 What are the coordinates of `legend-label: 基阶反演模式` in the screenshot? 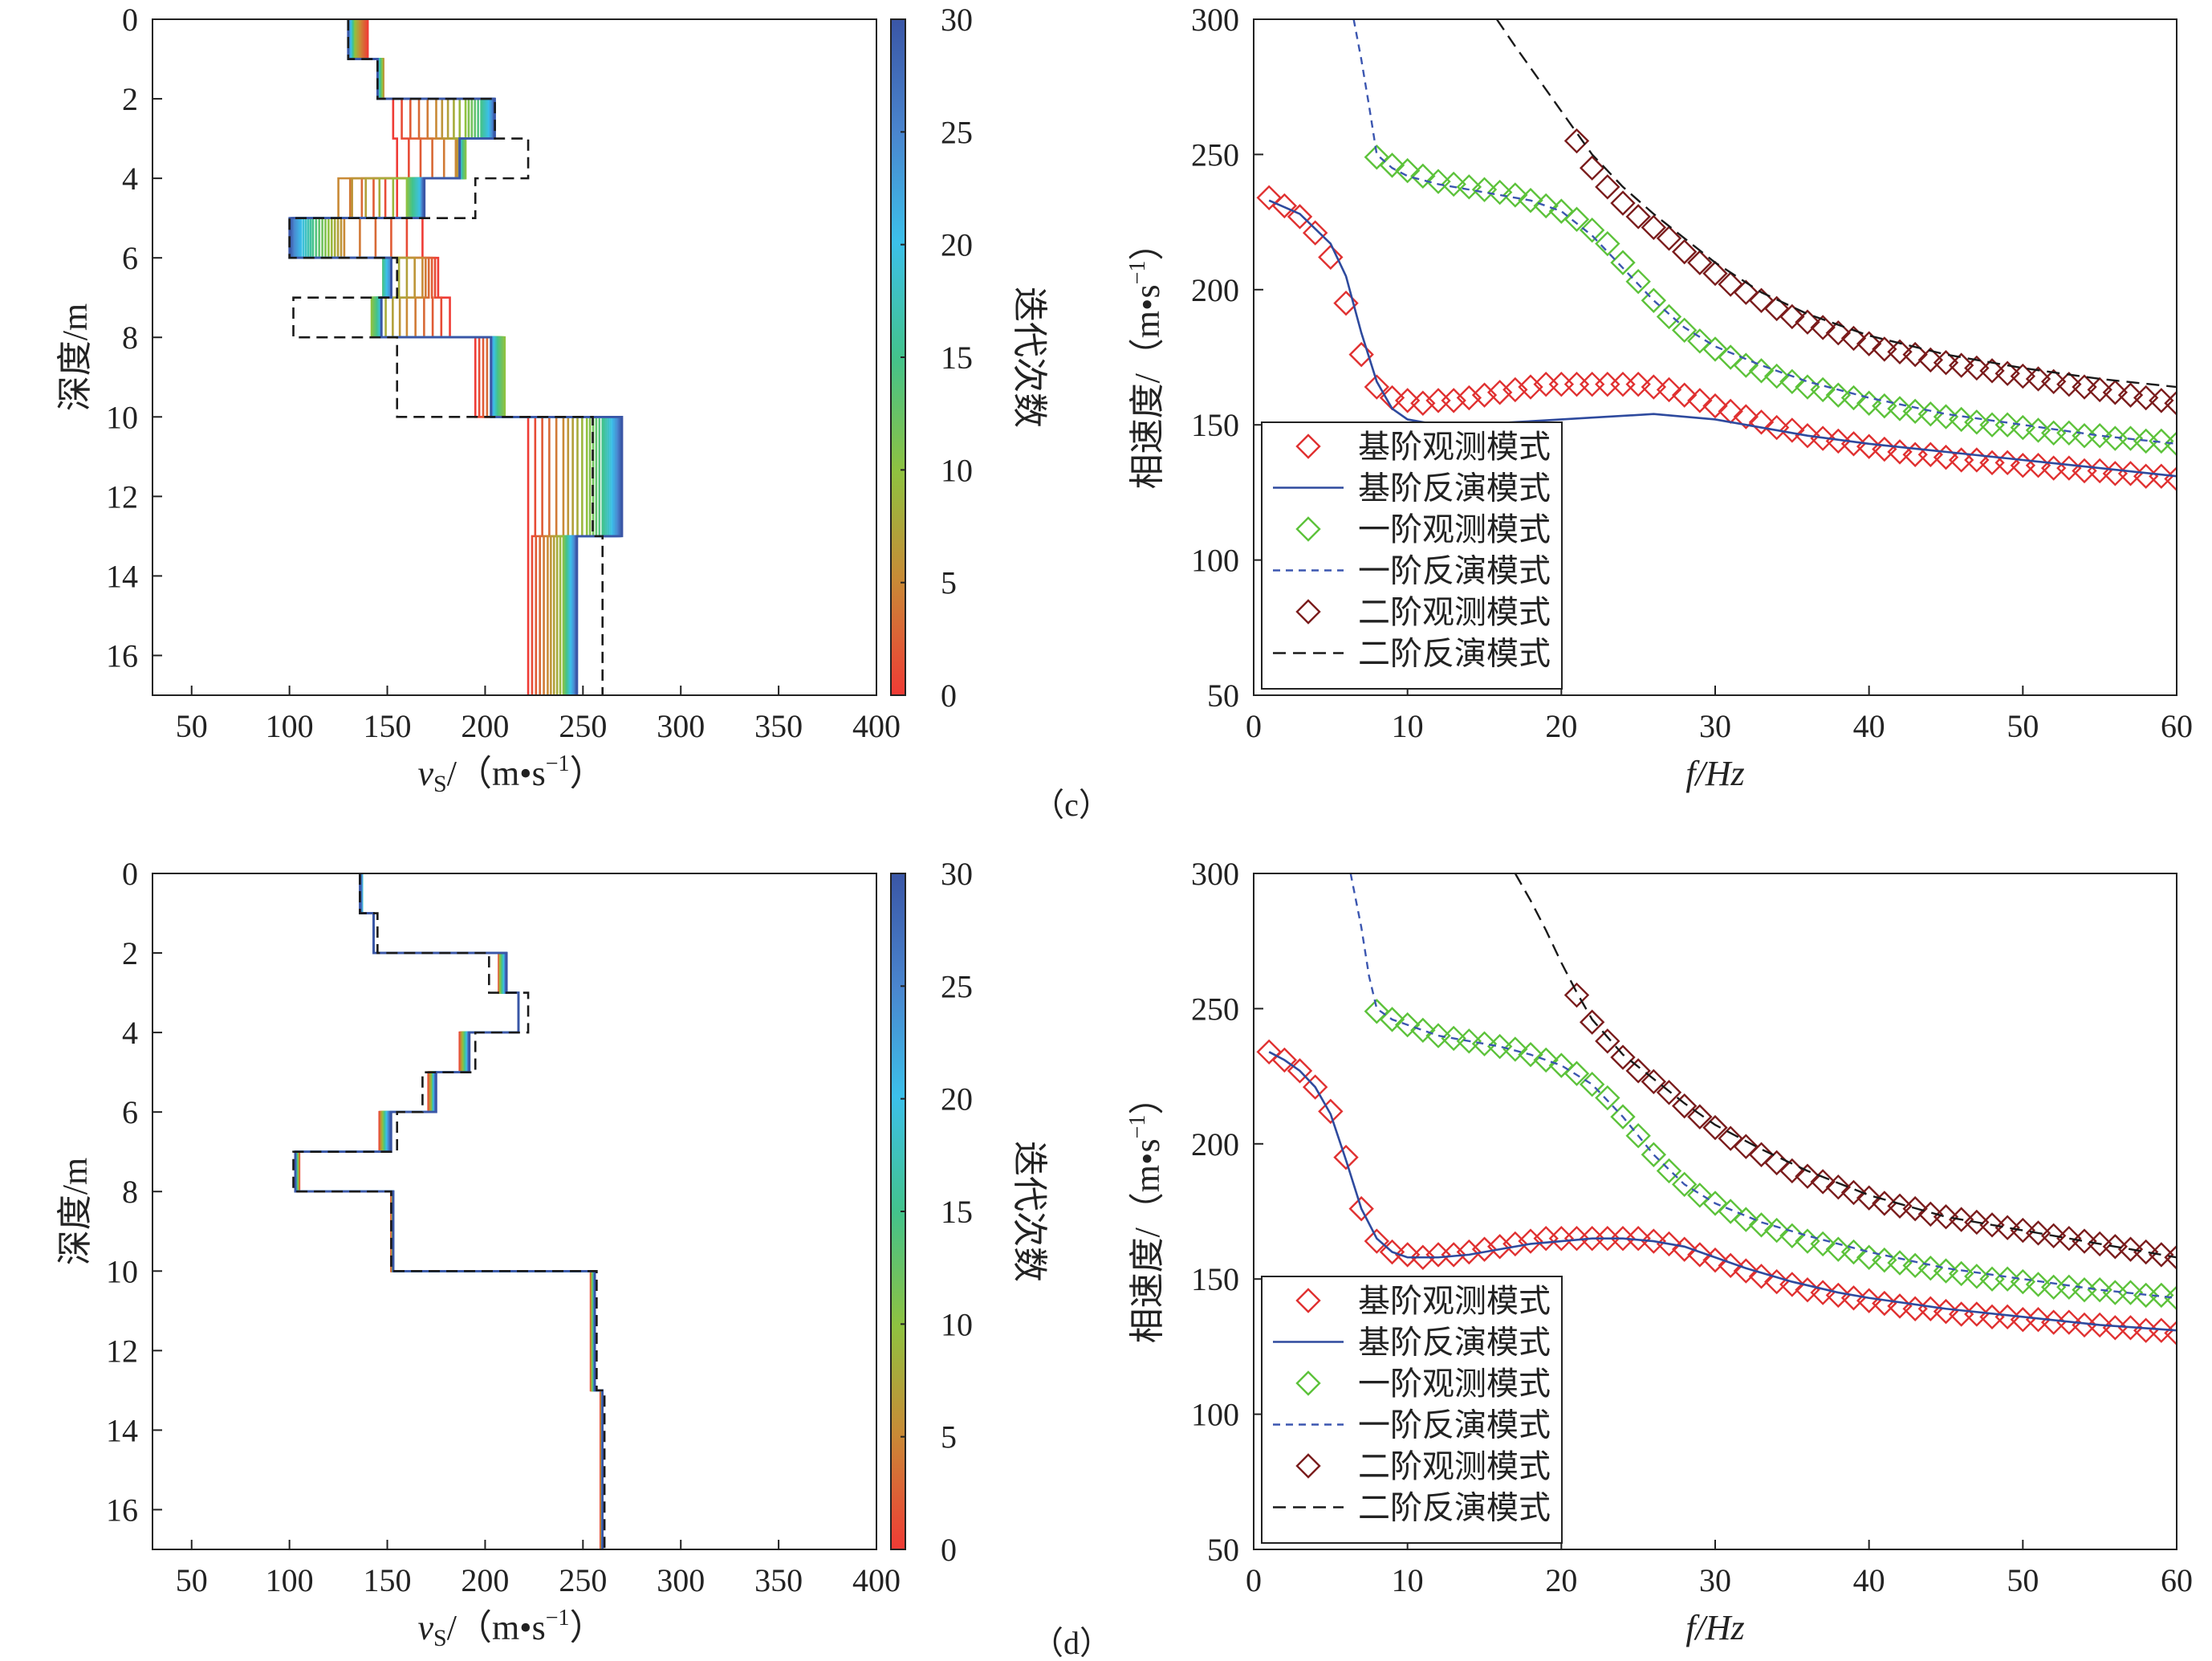 It's located at (1454, 1343).